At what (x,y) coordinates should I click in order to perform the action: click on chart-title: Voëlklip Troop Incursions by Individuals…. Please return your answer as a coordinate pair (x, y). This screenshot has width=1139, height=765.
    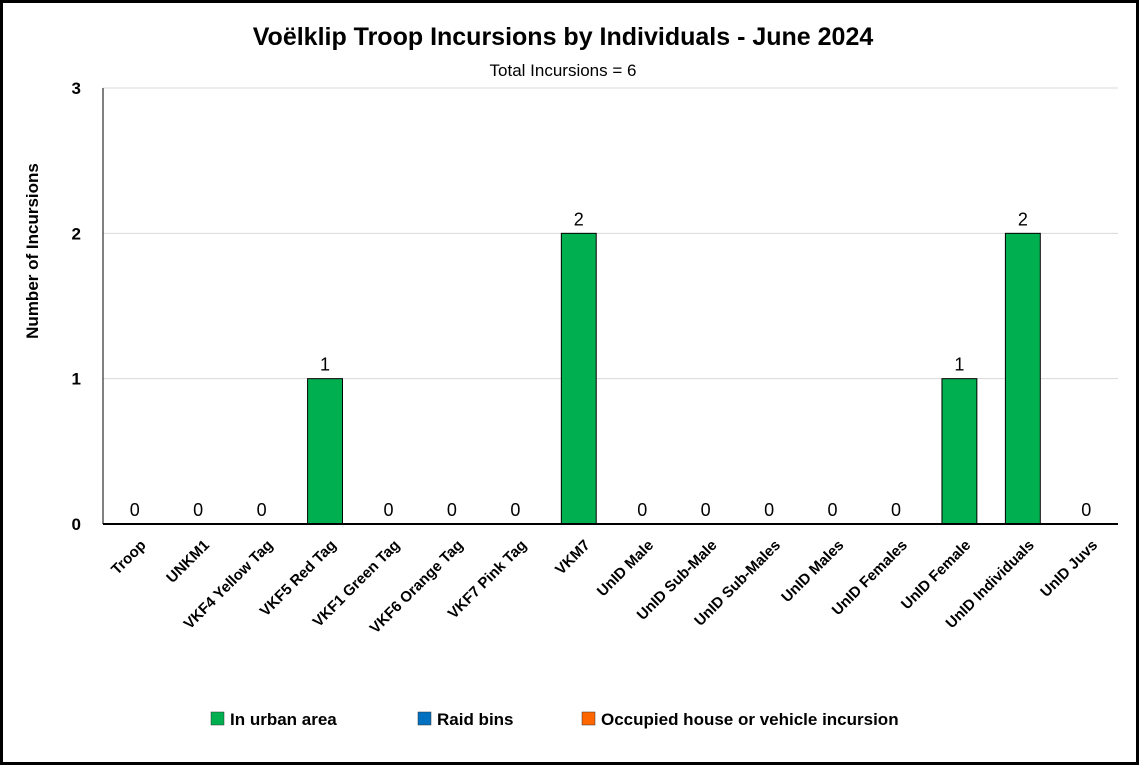
    Looking at the image, I should click on (563, 37).